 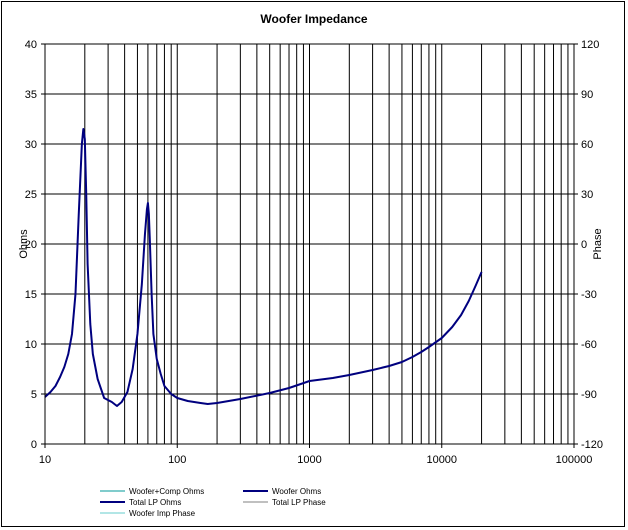 What do you see at coordinates (24, 244) in the screenshot?
I see `y-axis-label: Ohms` at bounding box center [24, 244].